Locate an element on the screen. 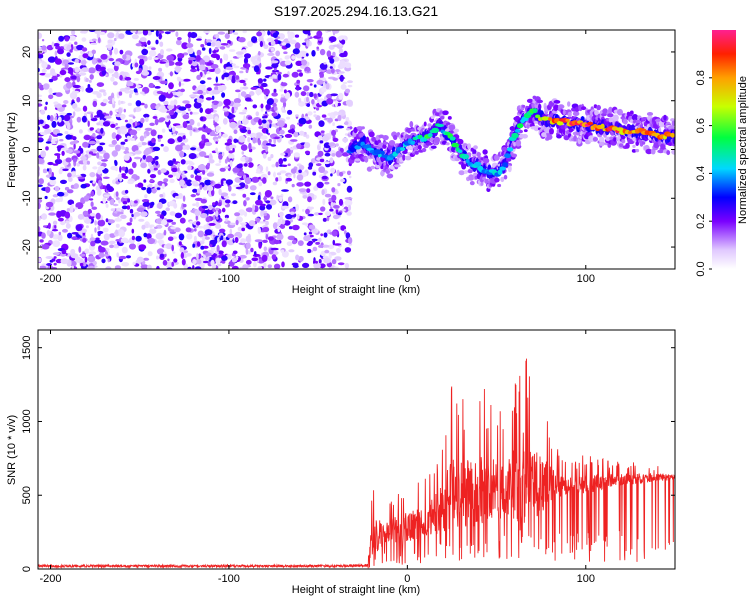 Image resolution: width=750 pixels, height=600 pixels. x-tick-label: 0 is located at coordinates (407, 279).